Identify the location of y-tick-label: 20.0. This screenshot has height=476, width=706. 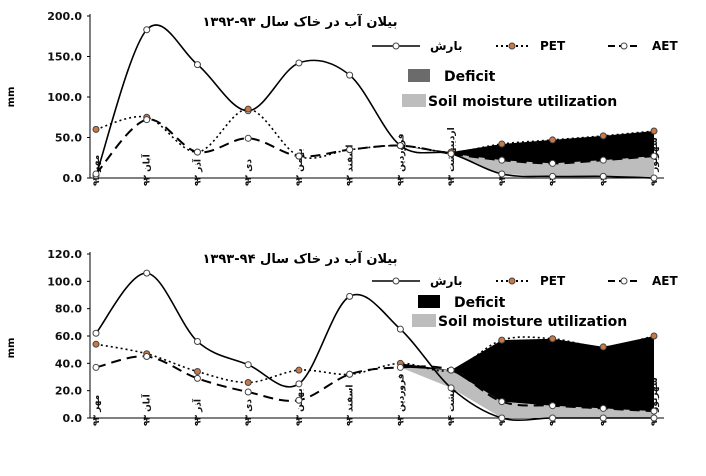
(68, 391).